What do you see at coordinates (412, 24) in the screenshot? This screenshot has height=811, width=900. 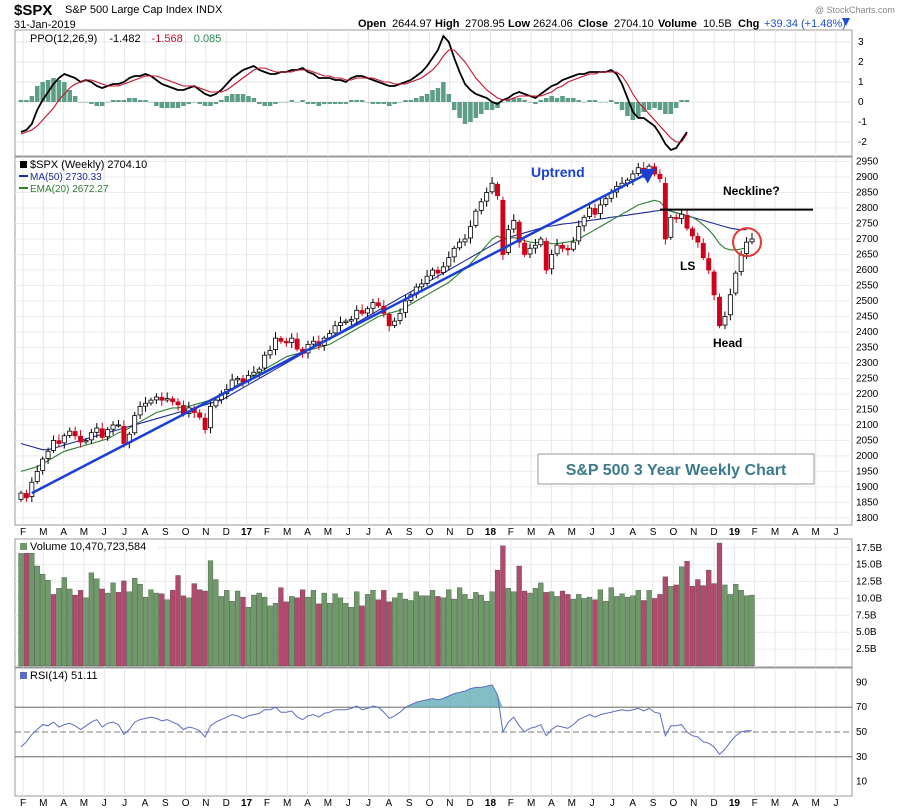 I see `open-value: 2644.97` at bounding box center [412, 24].